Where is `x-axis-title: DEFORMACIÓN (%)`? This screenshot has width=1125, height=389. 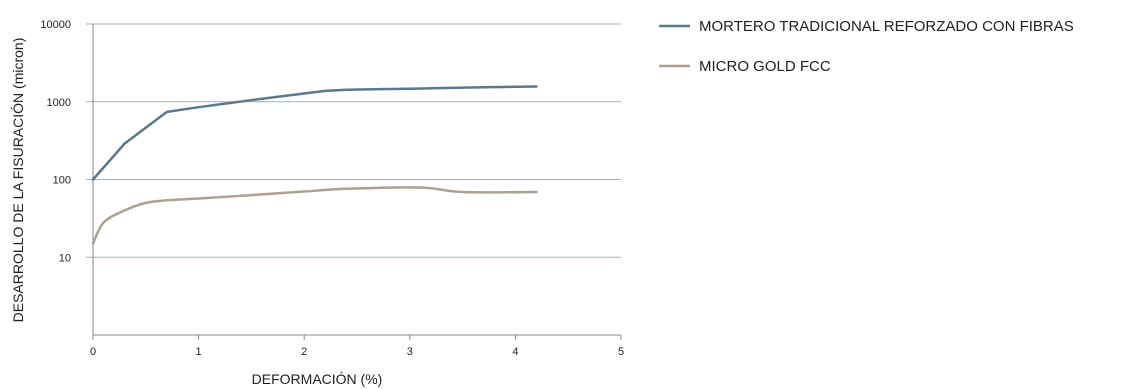 x-axis-title: DEFORMACIÓN (%) is located at coordinates (317, 379).